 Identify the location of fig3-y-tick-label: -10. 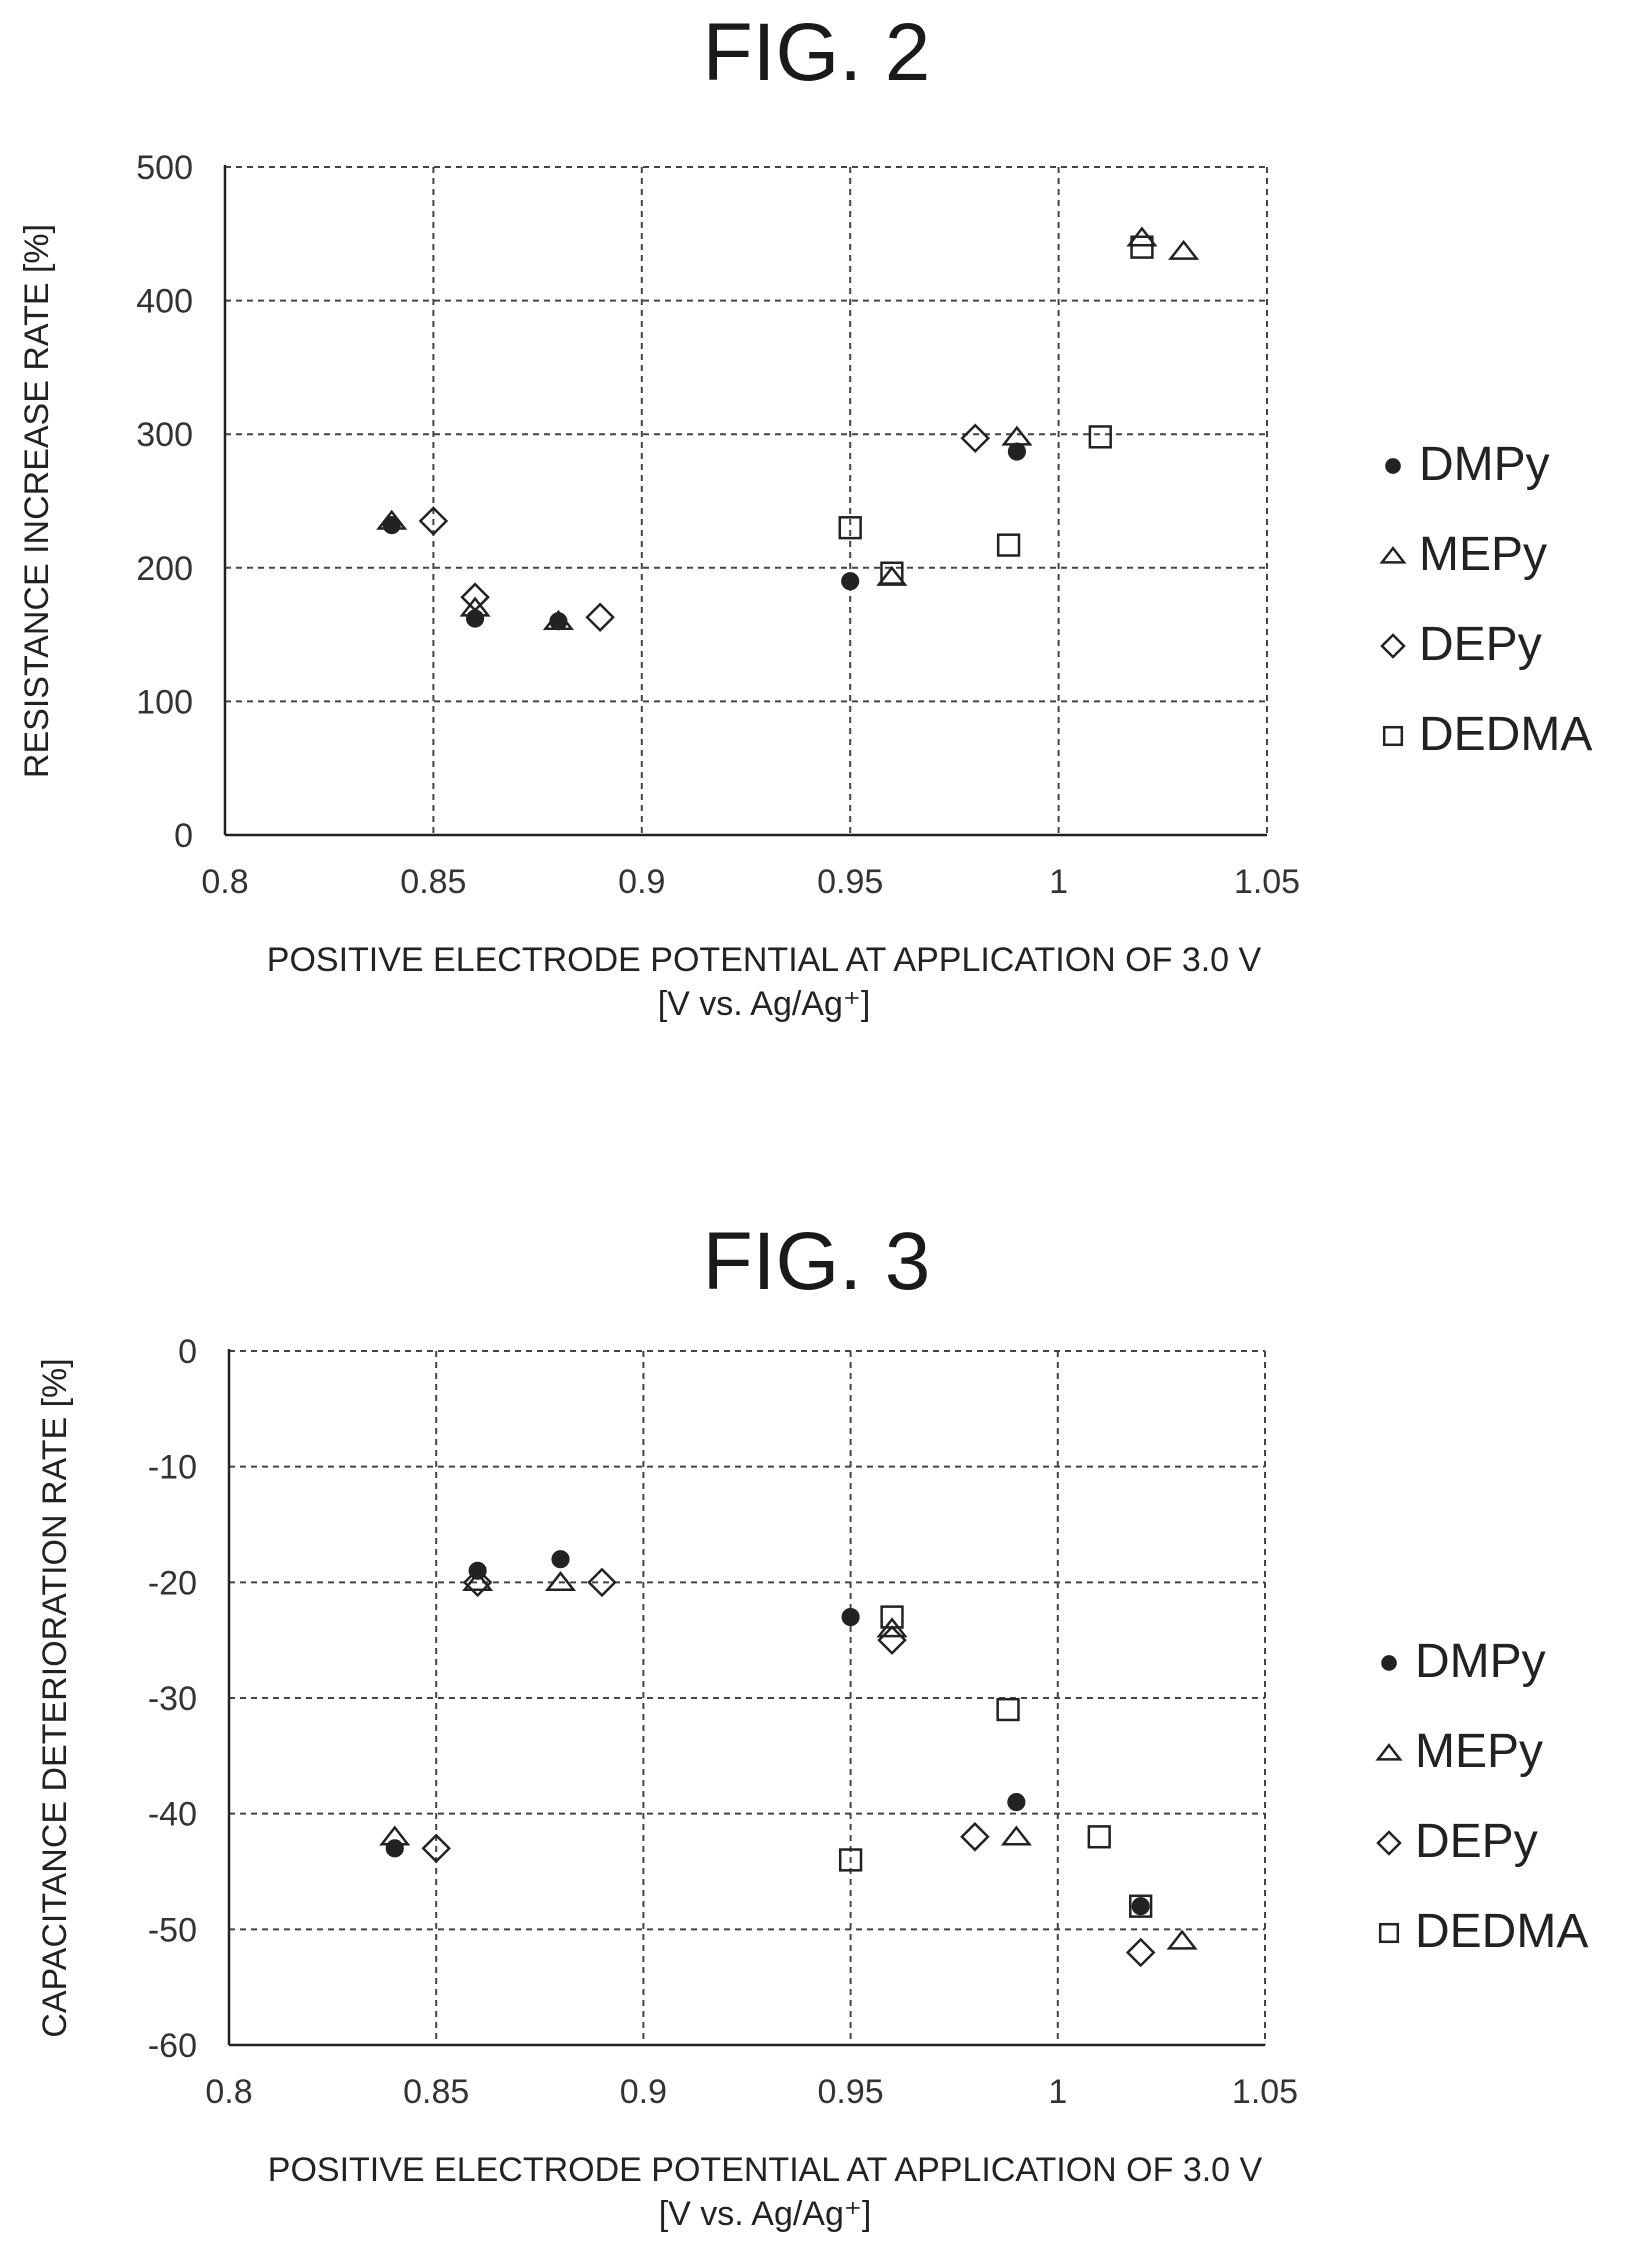
(172, 1468).